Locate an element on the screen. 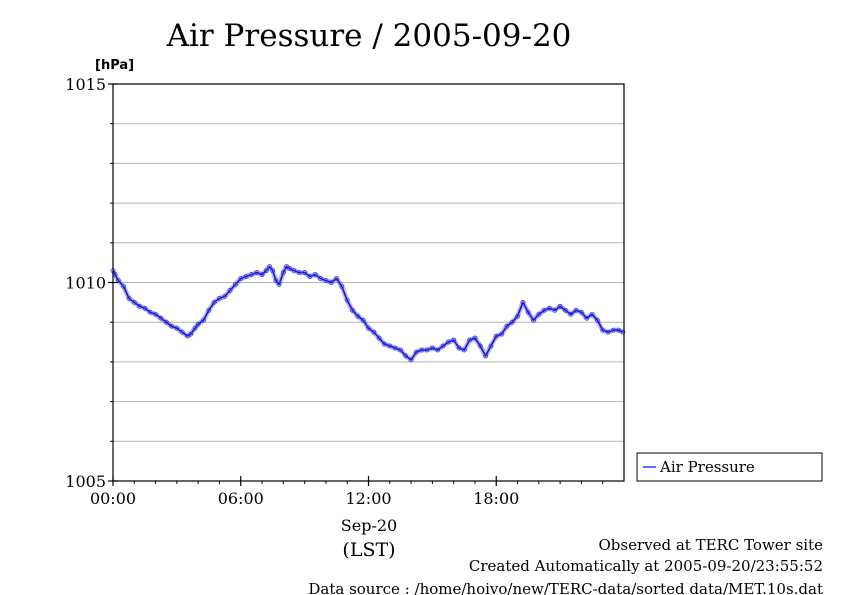 The image size is (842, 595). legend: Air Pressure is located at coordinates (729, 467).